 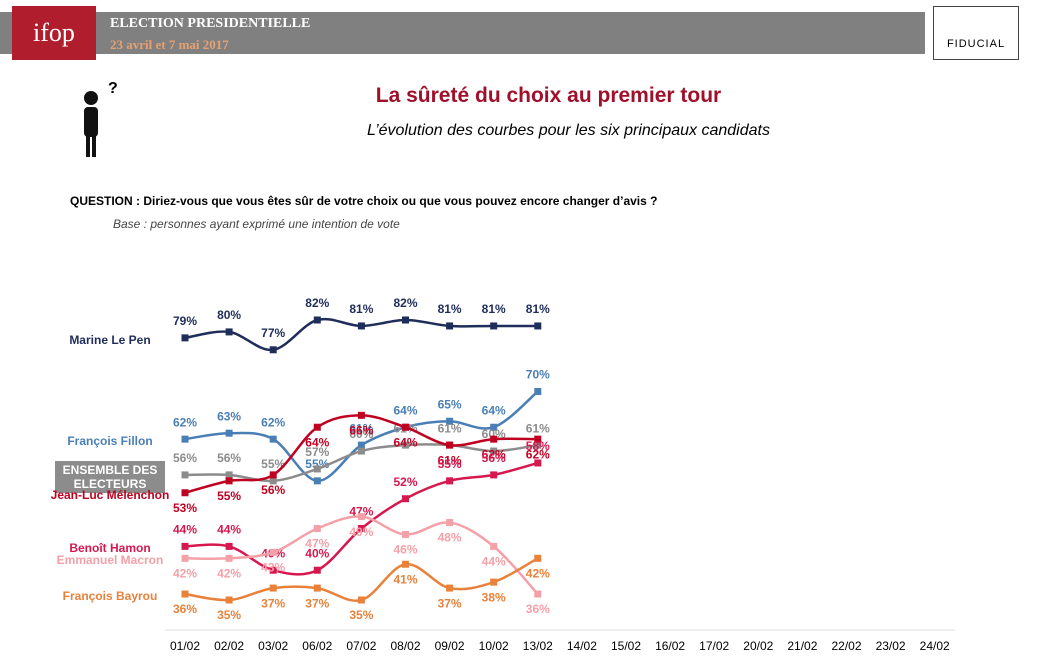 What do you see at coordinates (54, 33) in the screenshot?
I see `logo: ifop` at bounding box center [54, 33].